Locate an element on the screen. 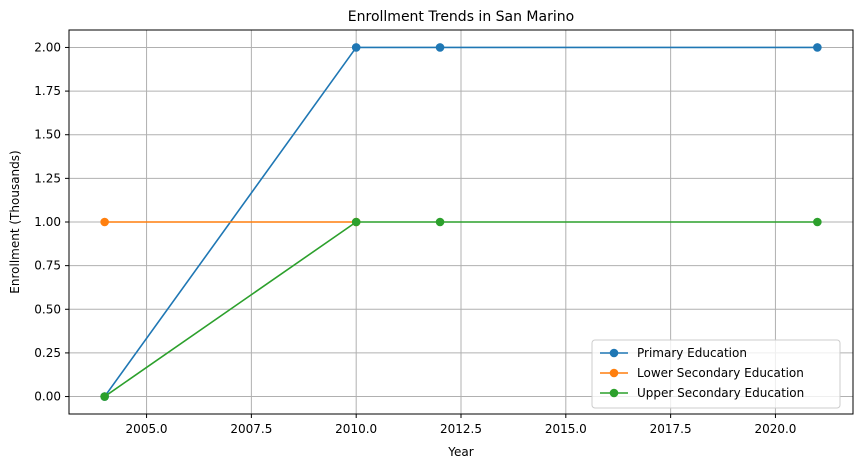 The image size is (855, 468). y-tick-label: 1.00 is located at coordinates (47, 222).